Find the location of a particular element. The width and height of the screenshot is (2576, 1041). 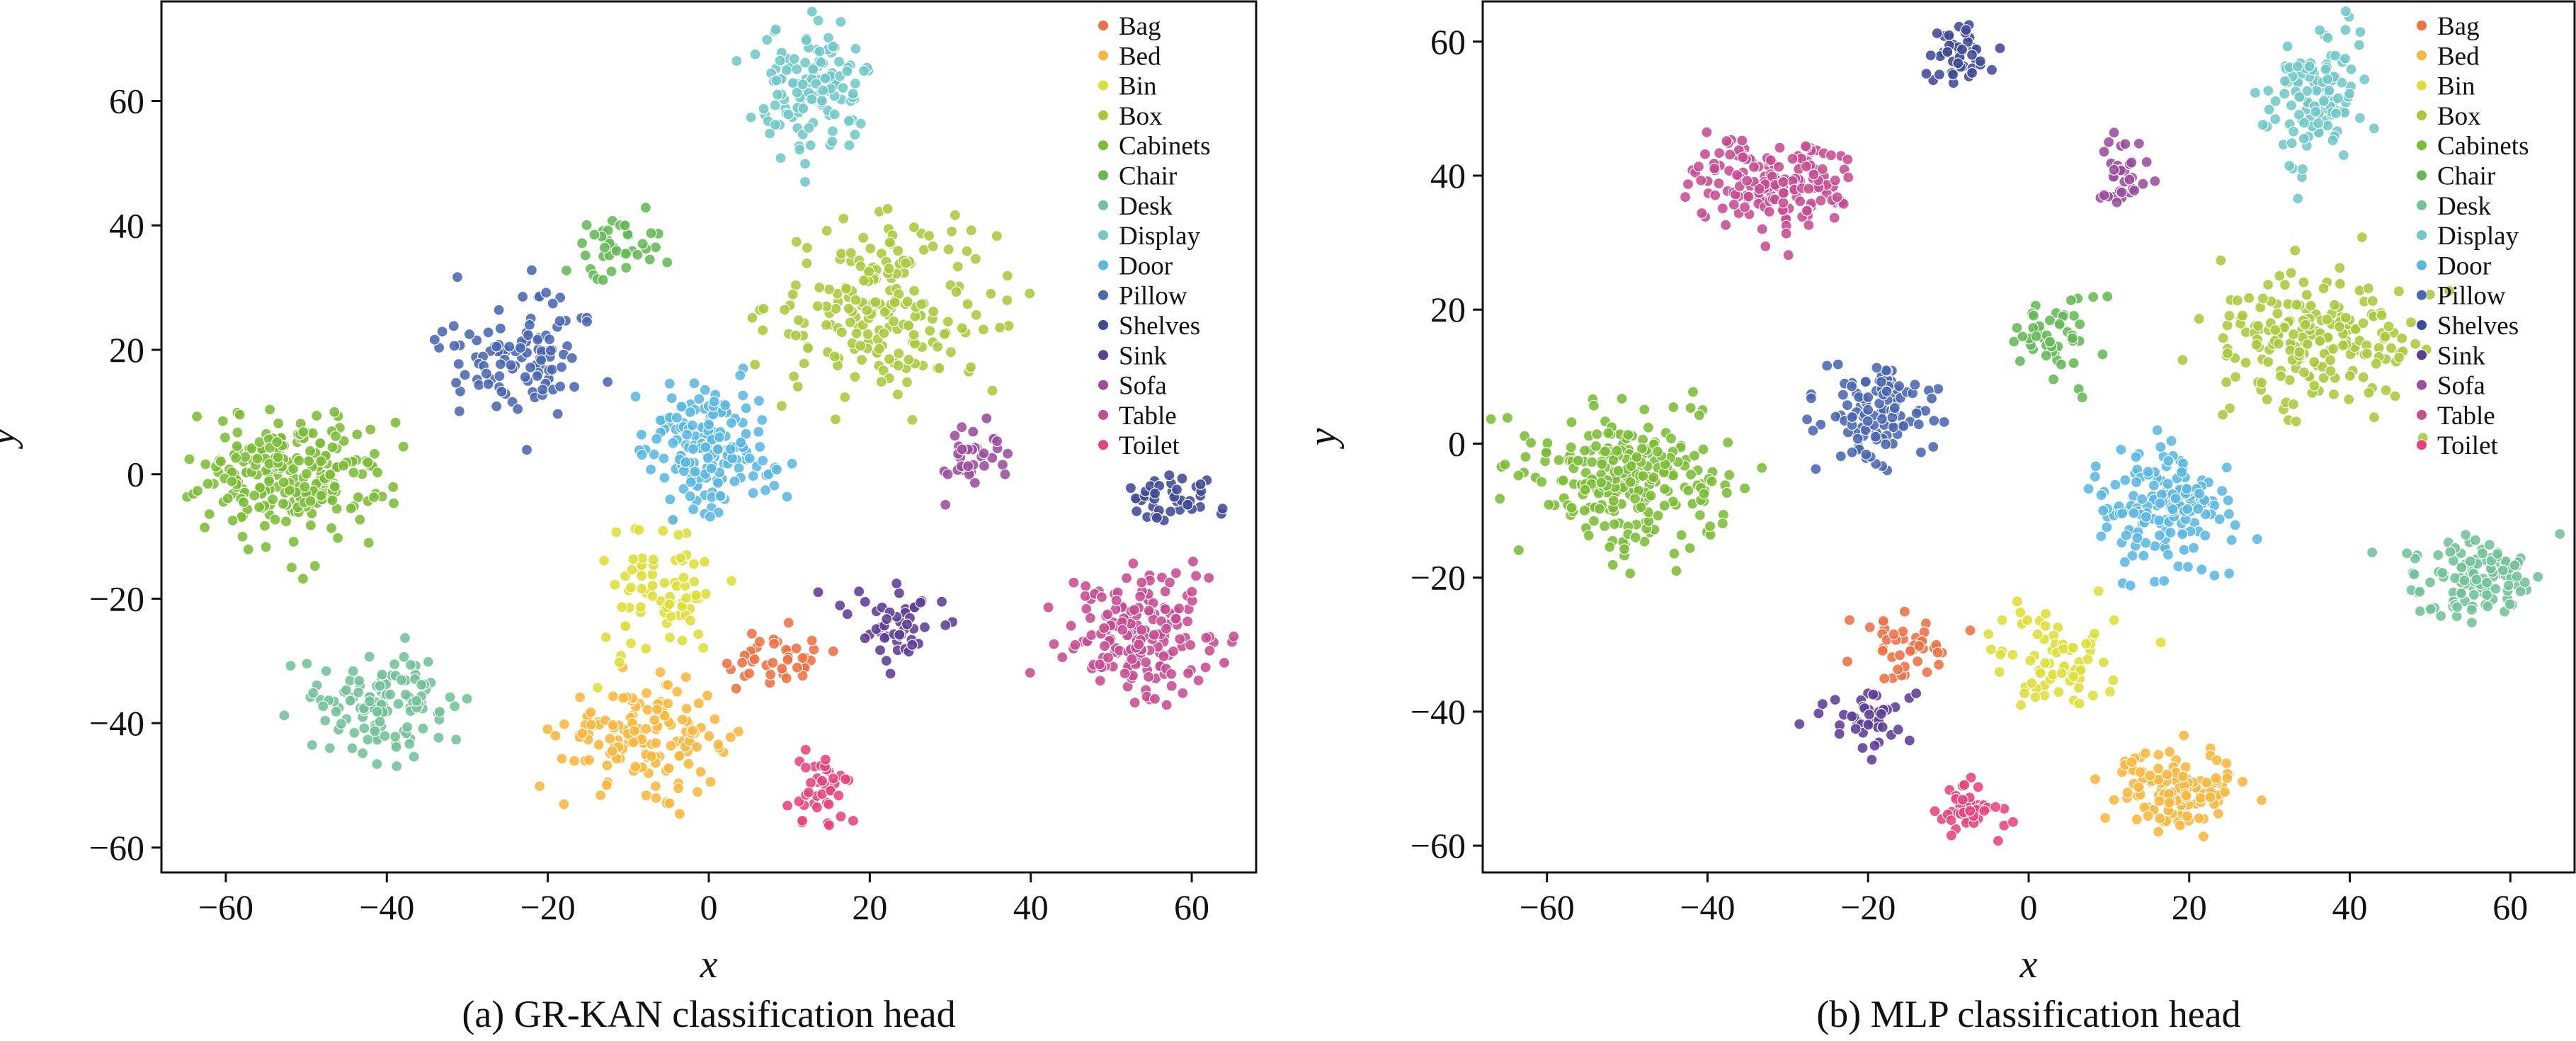

x-axis-label: x is located at coordinates (2029, 965).